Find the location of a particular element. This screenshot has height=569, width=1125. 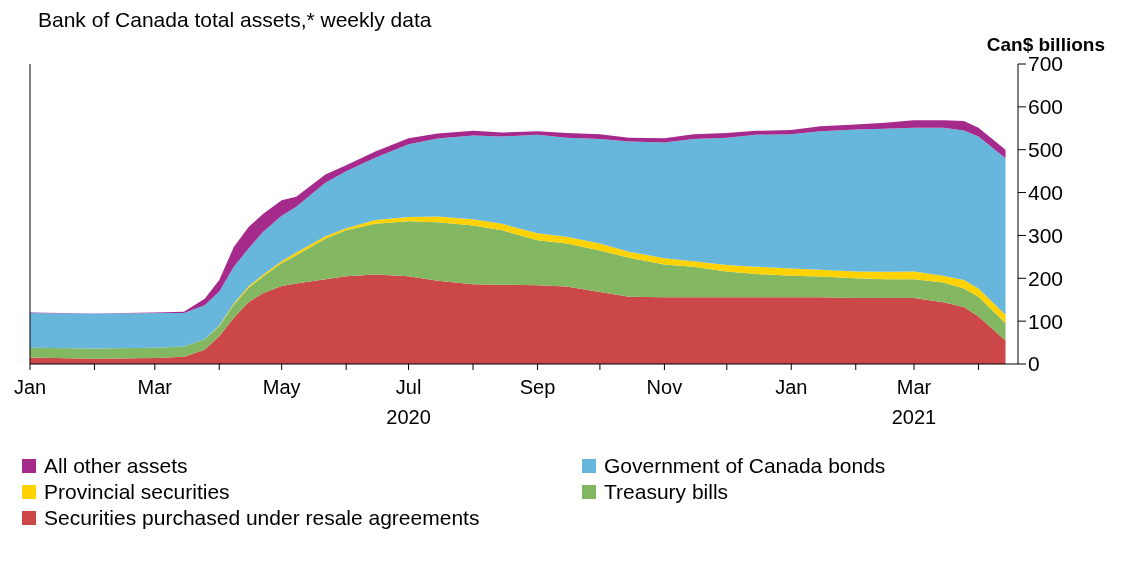

x-tick-label: Mar is located at coordinates (155, 387).